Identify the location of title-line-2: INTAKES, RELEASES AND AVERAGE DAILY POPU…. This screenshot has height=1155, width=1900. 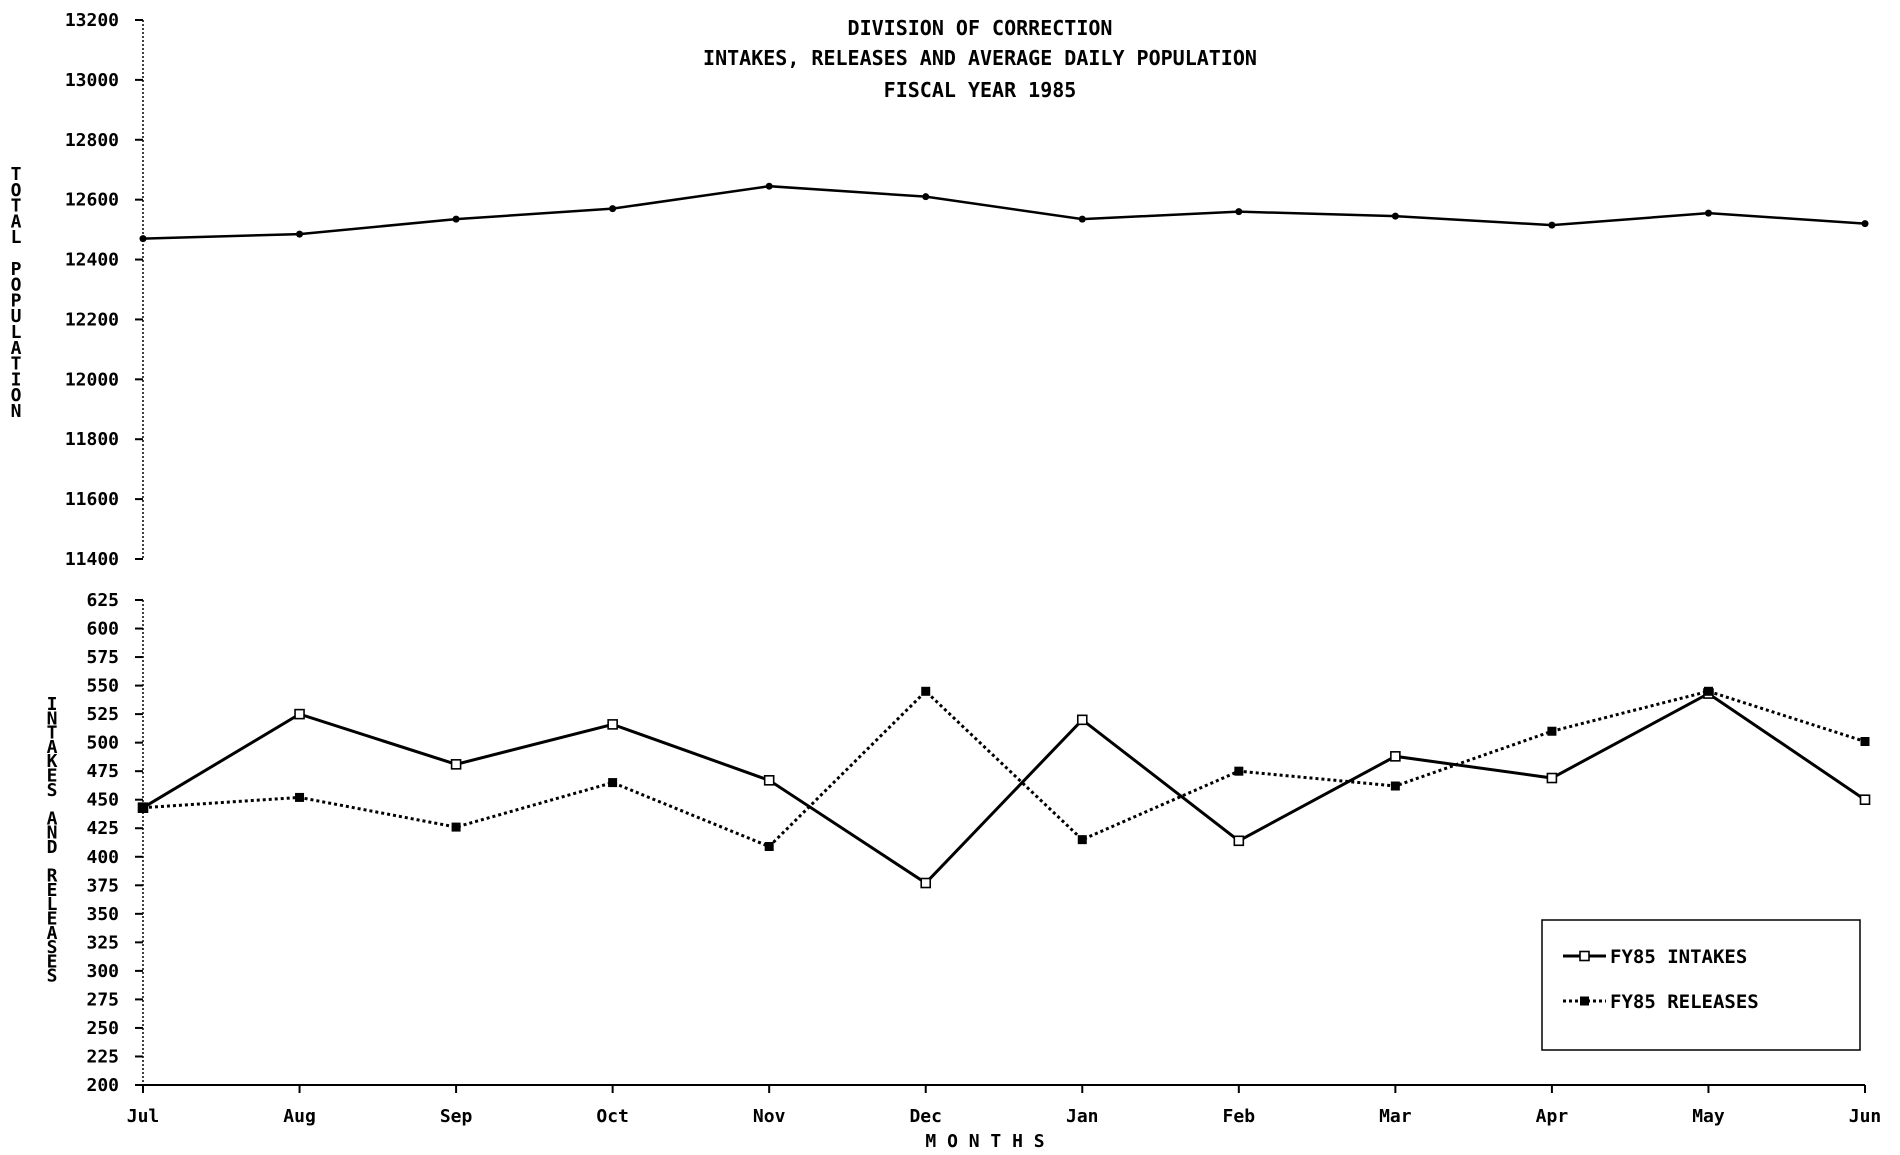
(980, 58).